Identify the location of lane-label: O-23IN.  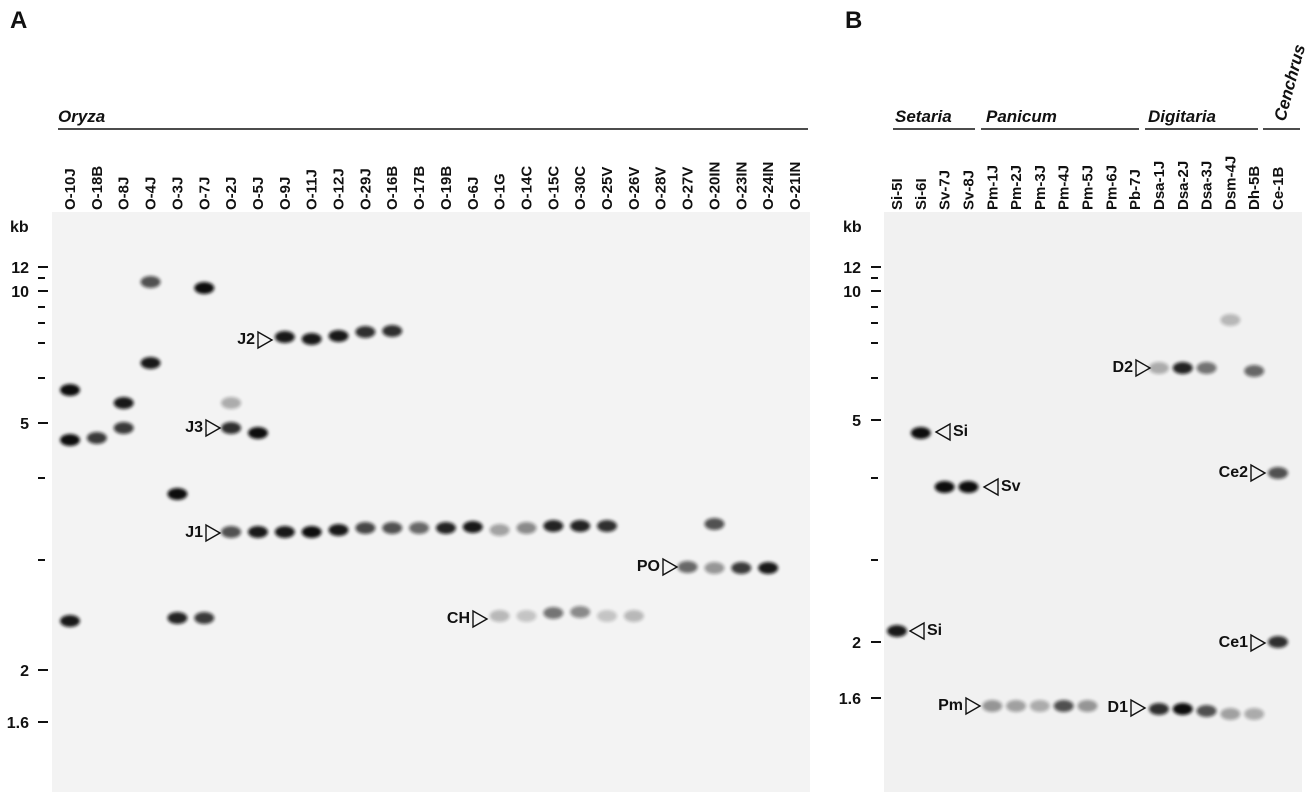
(741, 186).